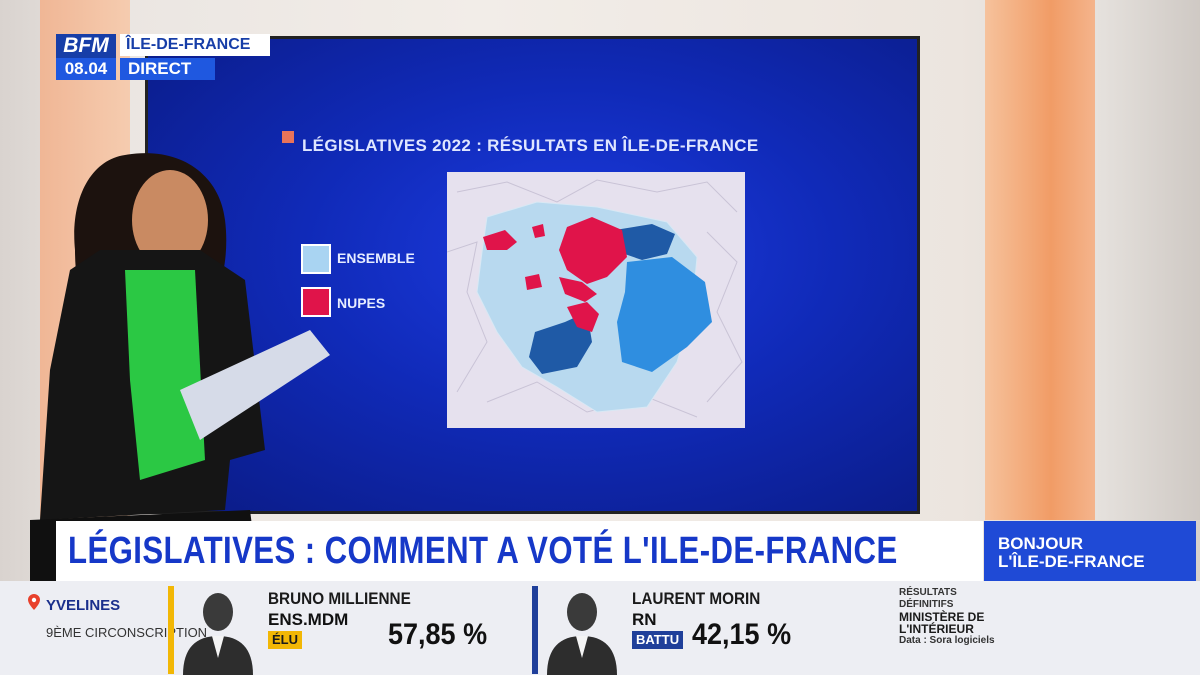 The width and height of the screenshot is (1200, 675). I want to click on map-region-ensemble-dark-s, so click(560, 343).